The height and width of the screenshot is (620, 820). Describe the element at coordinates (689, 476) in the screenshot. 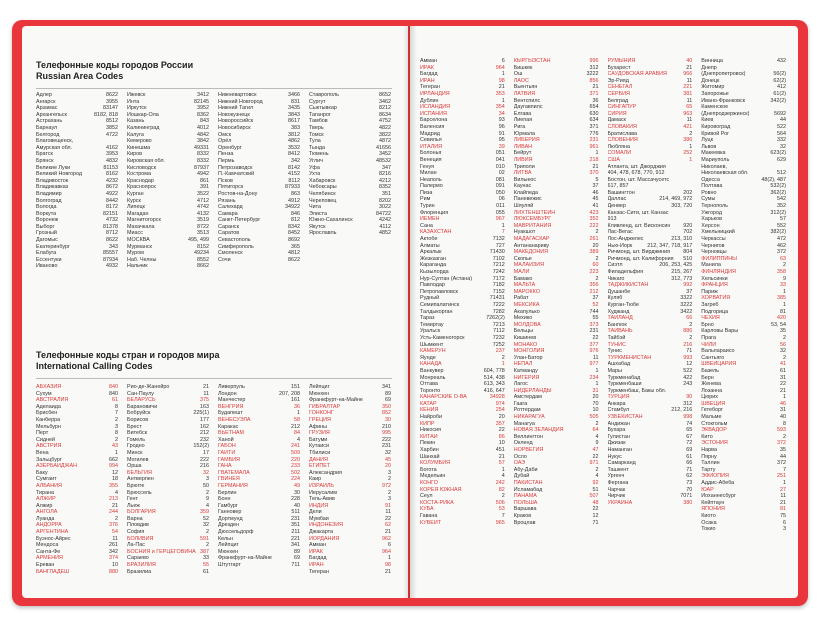

I see `dial-code: 62` at that location.